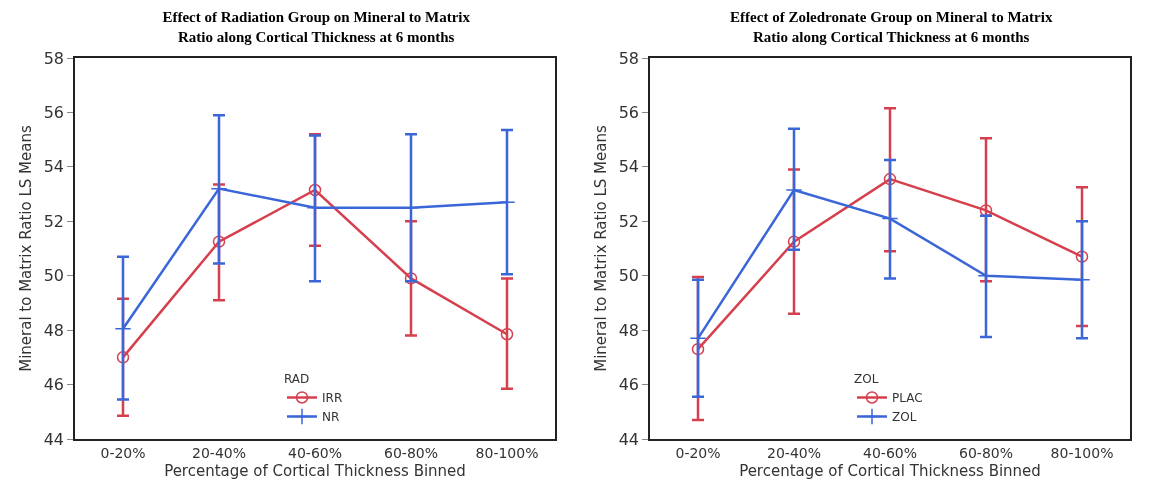  I want to click on legend-label: ZOL, so click(904, 417).